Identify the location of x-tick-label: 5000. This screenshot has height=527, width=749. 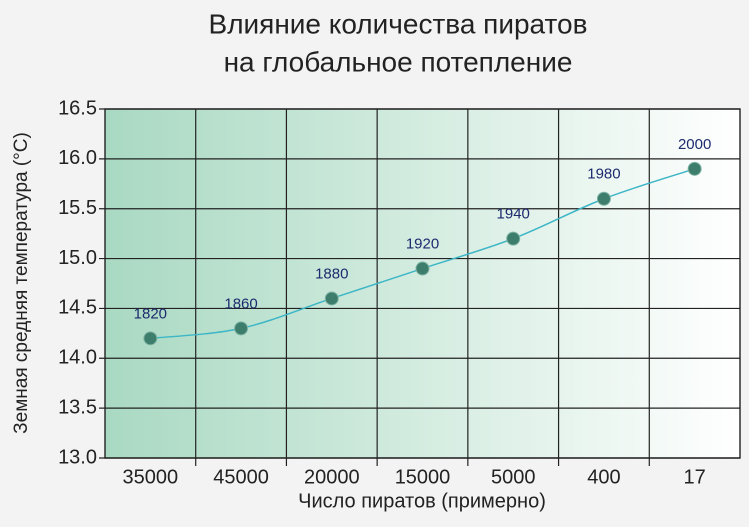
(513, 477).